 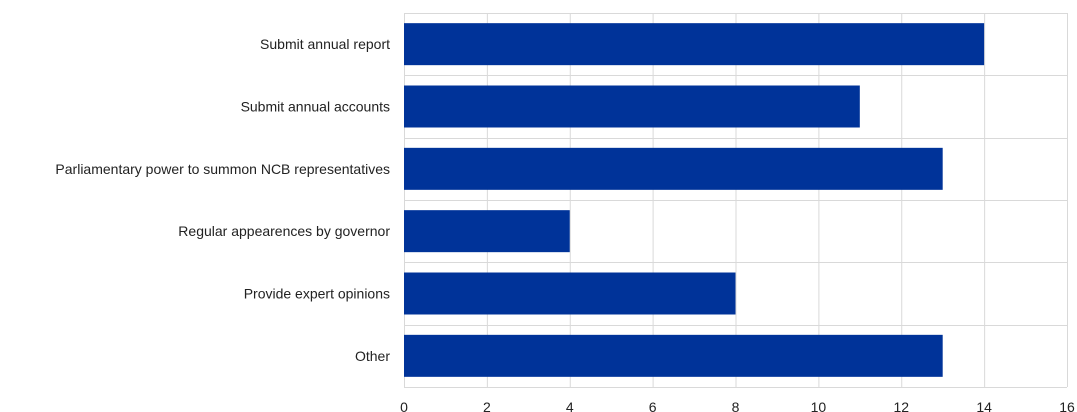 I want to click on category-label: Submit annual report, so click(x=325, y=44).